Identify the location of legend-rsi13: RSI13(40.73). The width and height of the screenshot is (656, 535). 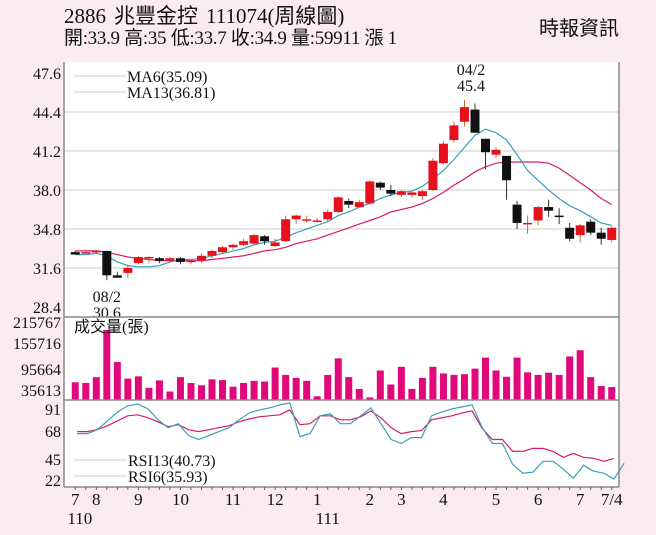
(172, 461).